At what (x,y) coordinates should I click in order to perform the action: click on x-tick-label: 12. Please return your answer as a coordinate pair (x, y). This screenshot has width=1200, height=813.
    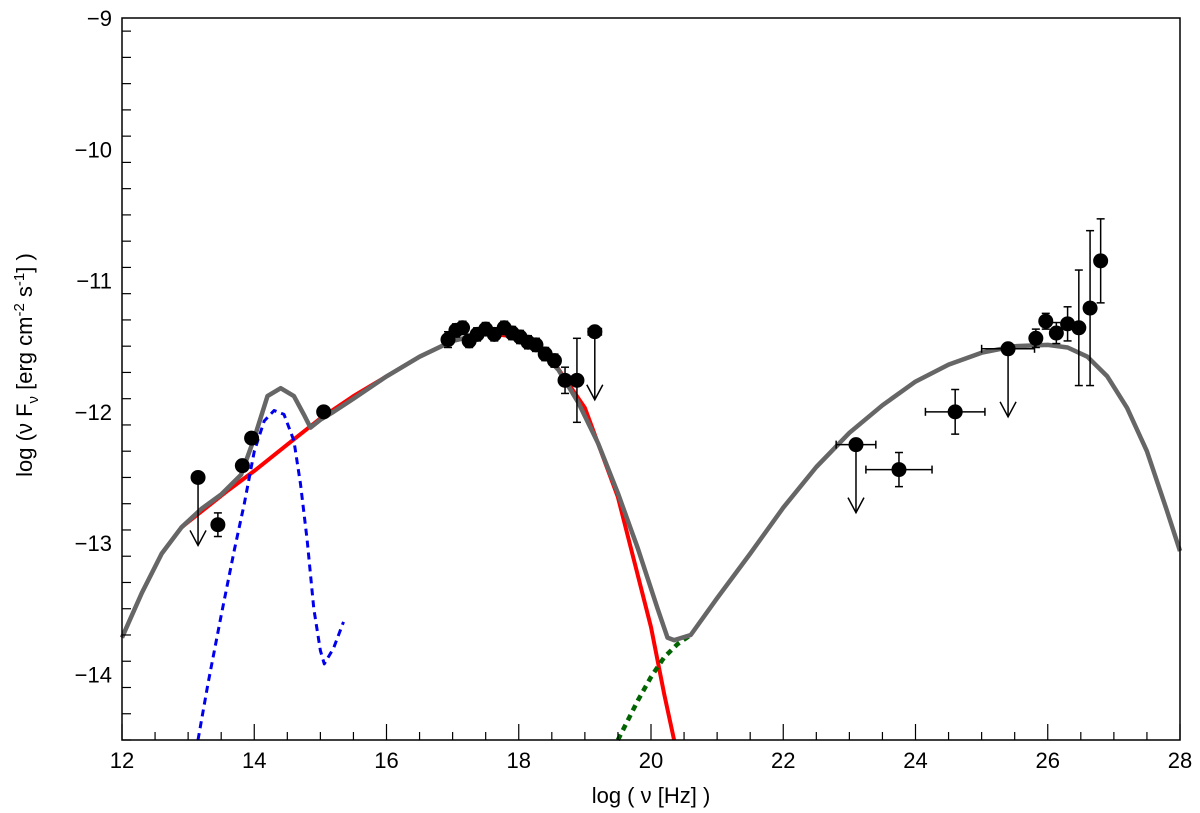
    Looking at the image, I should click on (122, 760).